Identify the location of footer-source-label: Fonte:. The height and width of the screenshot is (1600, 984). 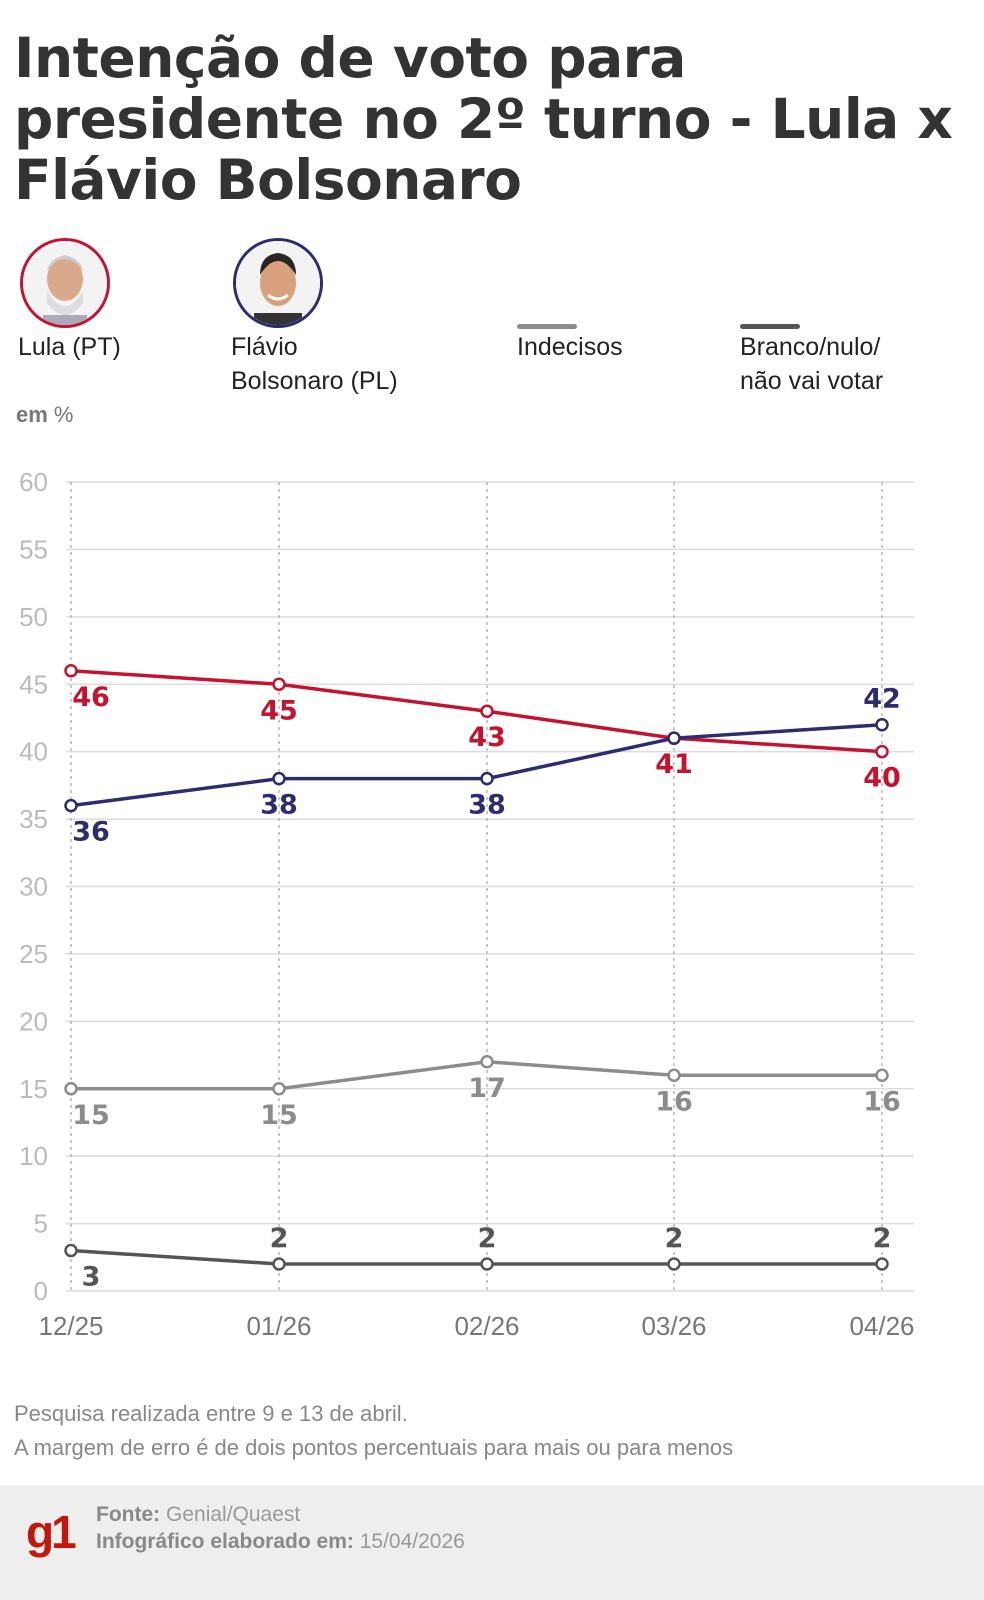
(128, 1514).